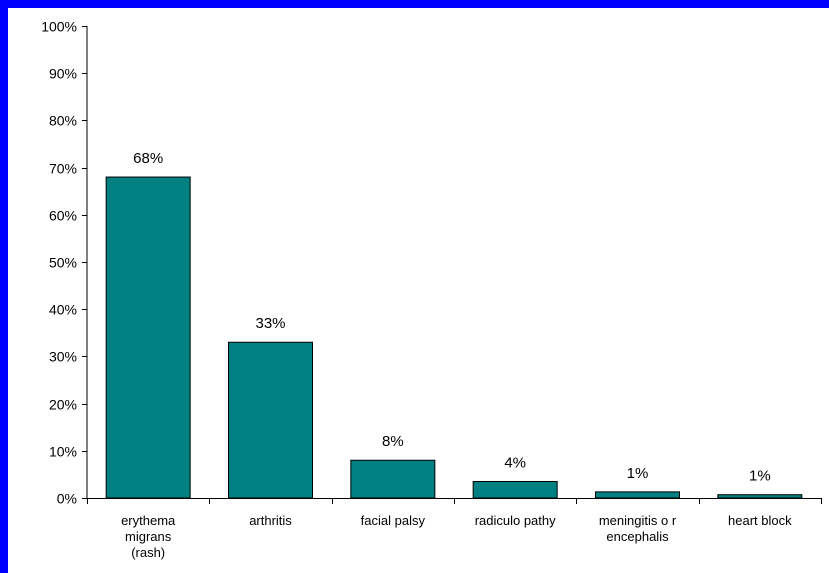 The width and height of the screenshot is (829, 573). What do you see at coordinates (63, 121) in the screenshot?
I see `y-tick-label: 80%` at bounding box center [63, 121].